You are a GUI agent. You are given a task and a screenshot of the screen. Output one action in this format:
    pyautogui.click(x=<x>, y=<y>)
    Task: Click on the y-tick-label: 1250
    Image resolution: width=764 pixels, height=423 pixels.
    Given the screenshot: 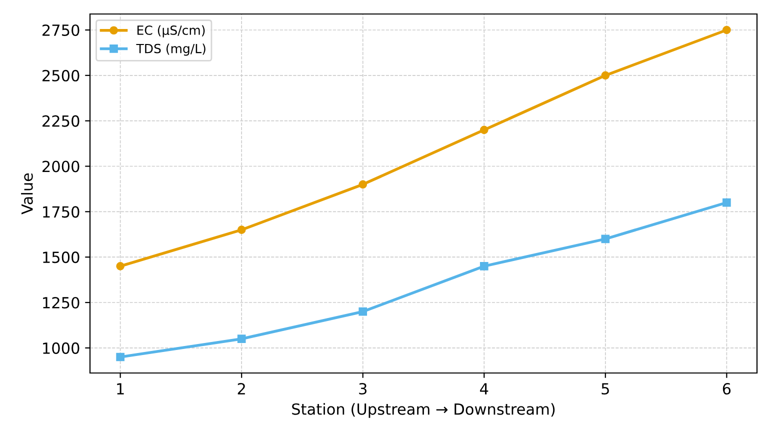 What is the action you would take?
    pyautogui.click(x=61, y=302)
    